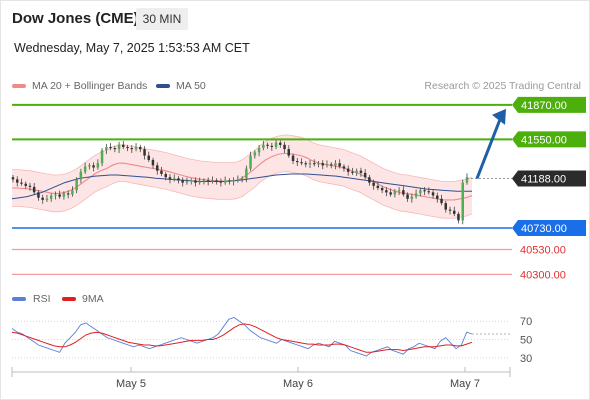  I want to click on rsi-ma-line, so click(242, 338).